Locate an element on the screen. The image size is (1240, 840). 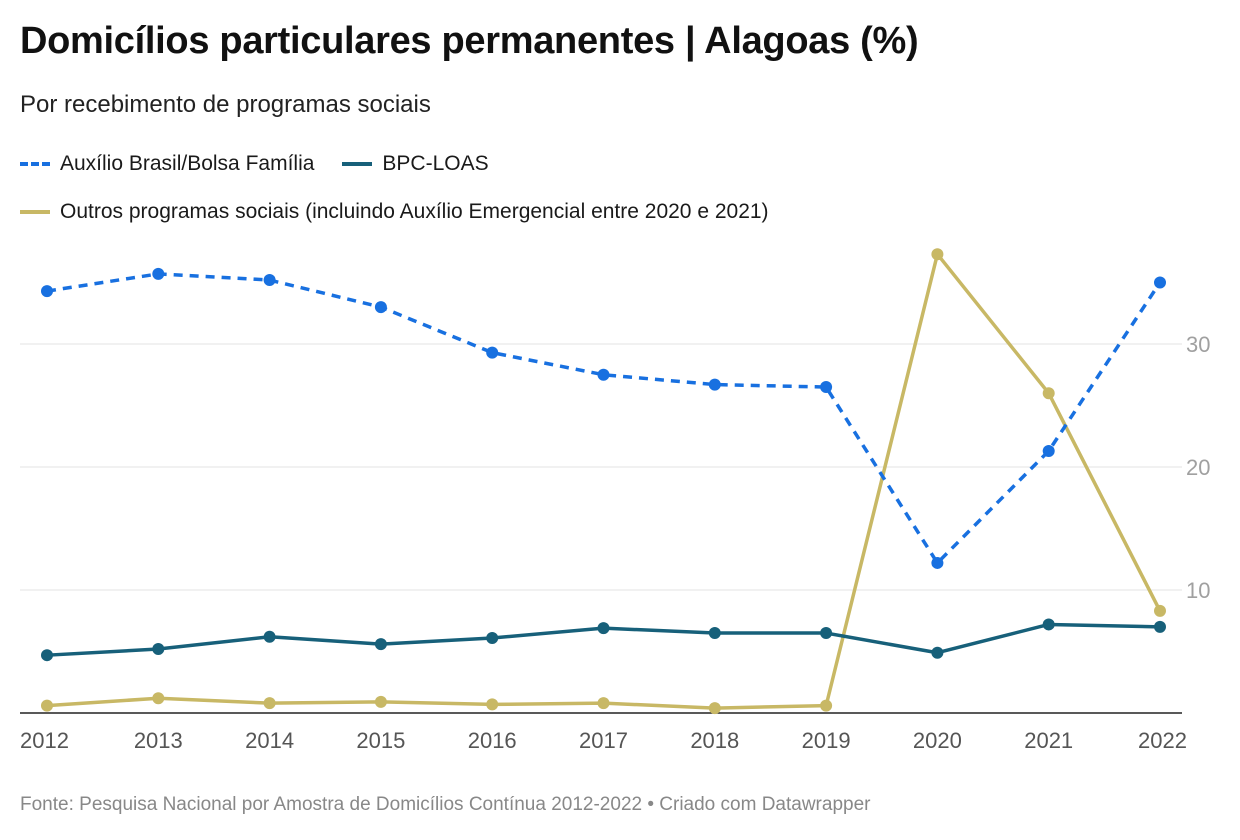
legend-swatch-auxilio is located at coordinates (35, 164).